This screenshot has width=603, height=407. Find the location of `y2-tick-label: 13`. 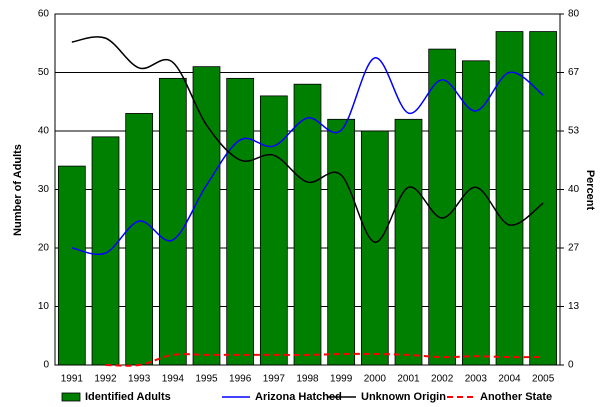

y2-tick-label: 13 is located at coordinates (574, 306).